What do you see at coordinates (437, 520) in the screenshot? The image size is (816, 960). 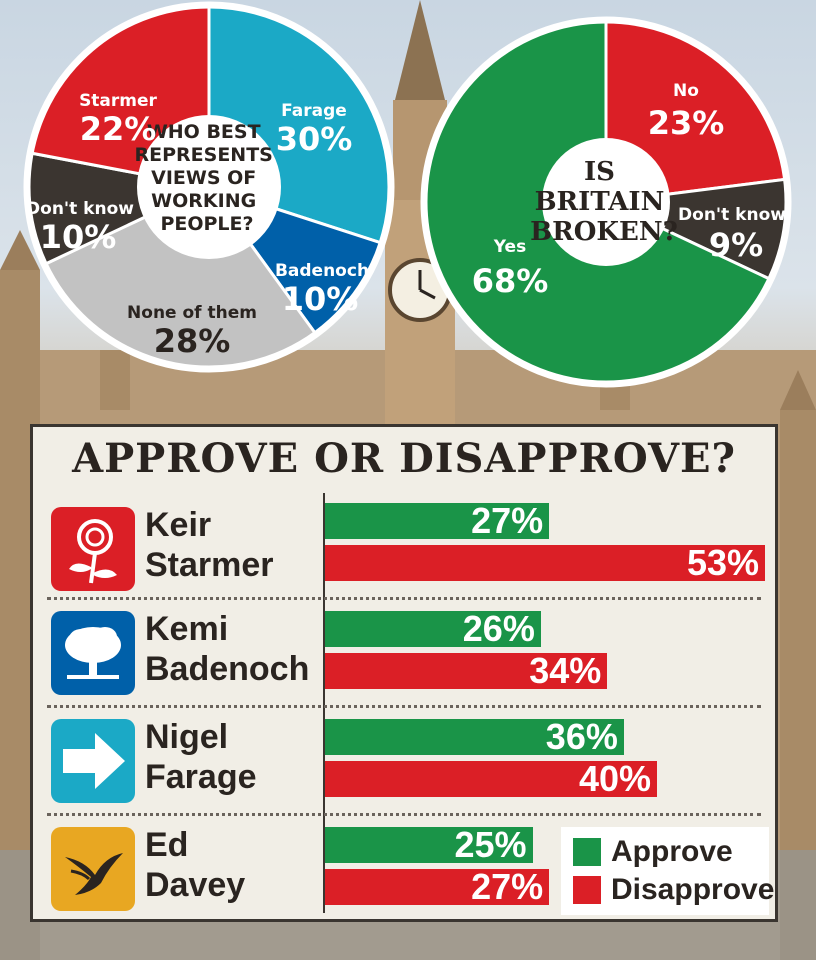 I see `approve-bar: 27%` at bounding box center [437, 520].